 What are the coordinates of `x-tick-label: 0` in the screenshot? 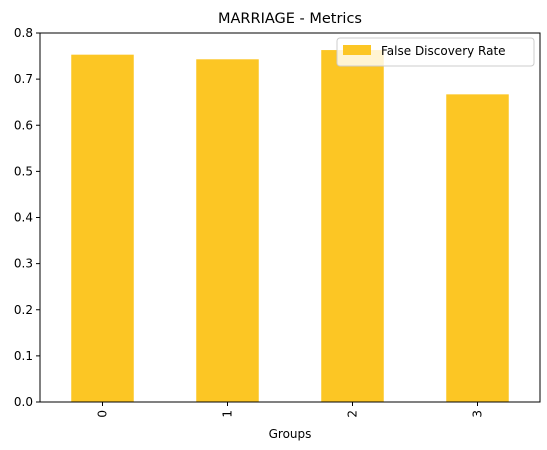 It's located at (103, 414).